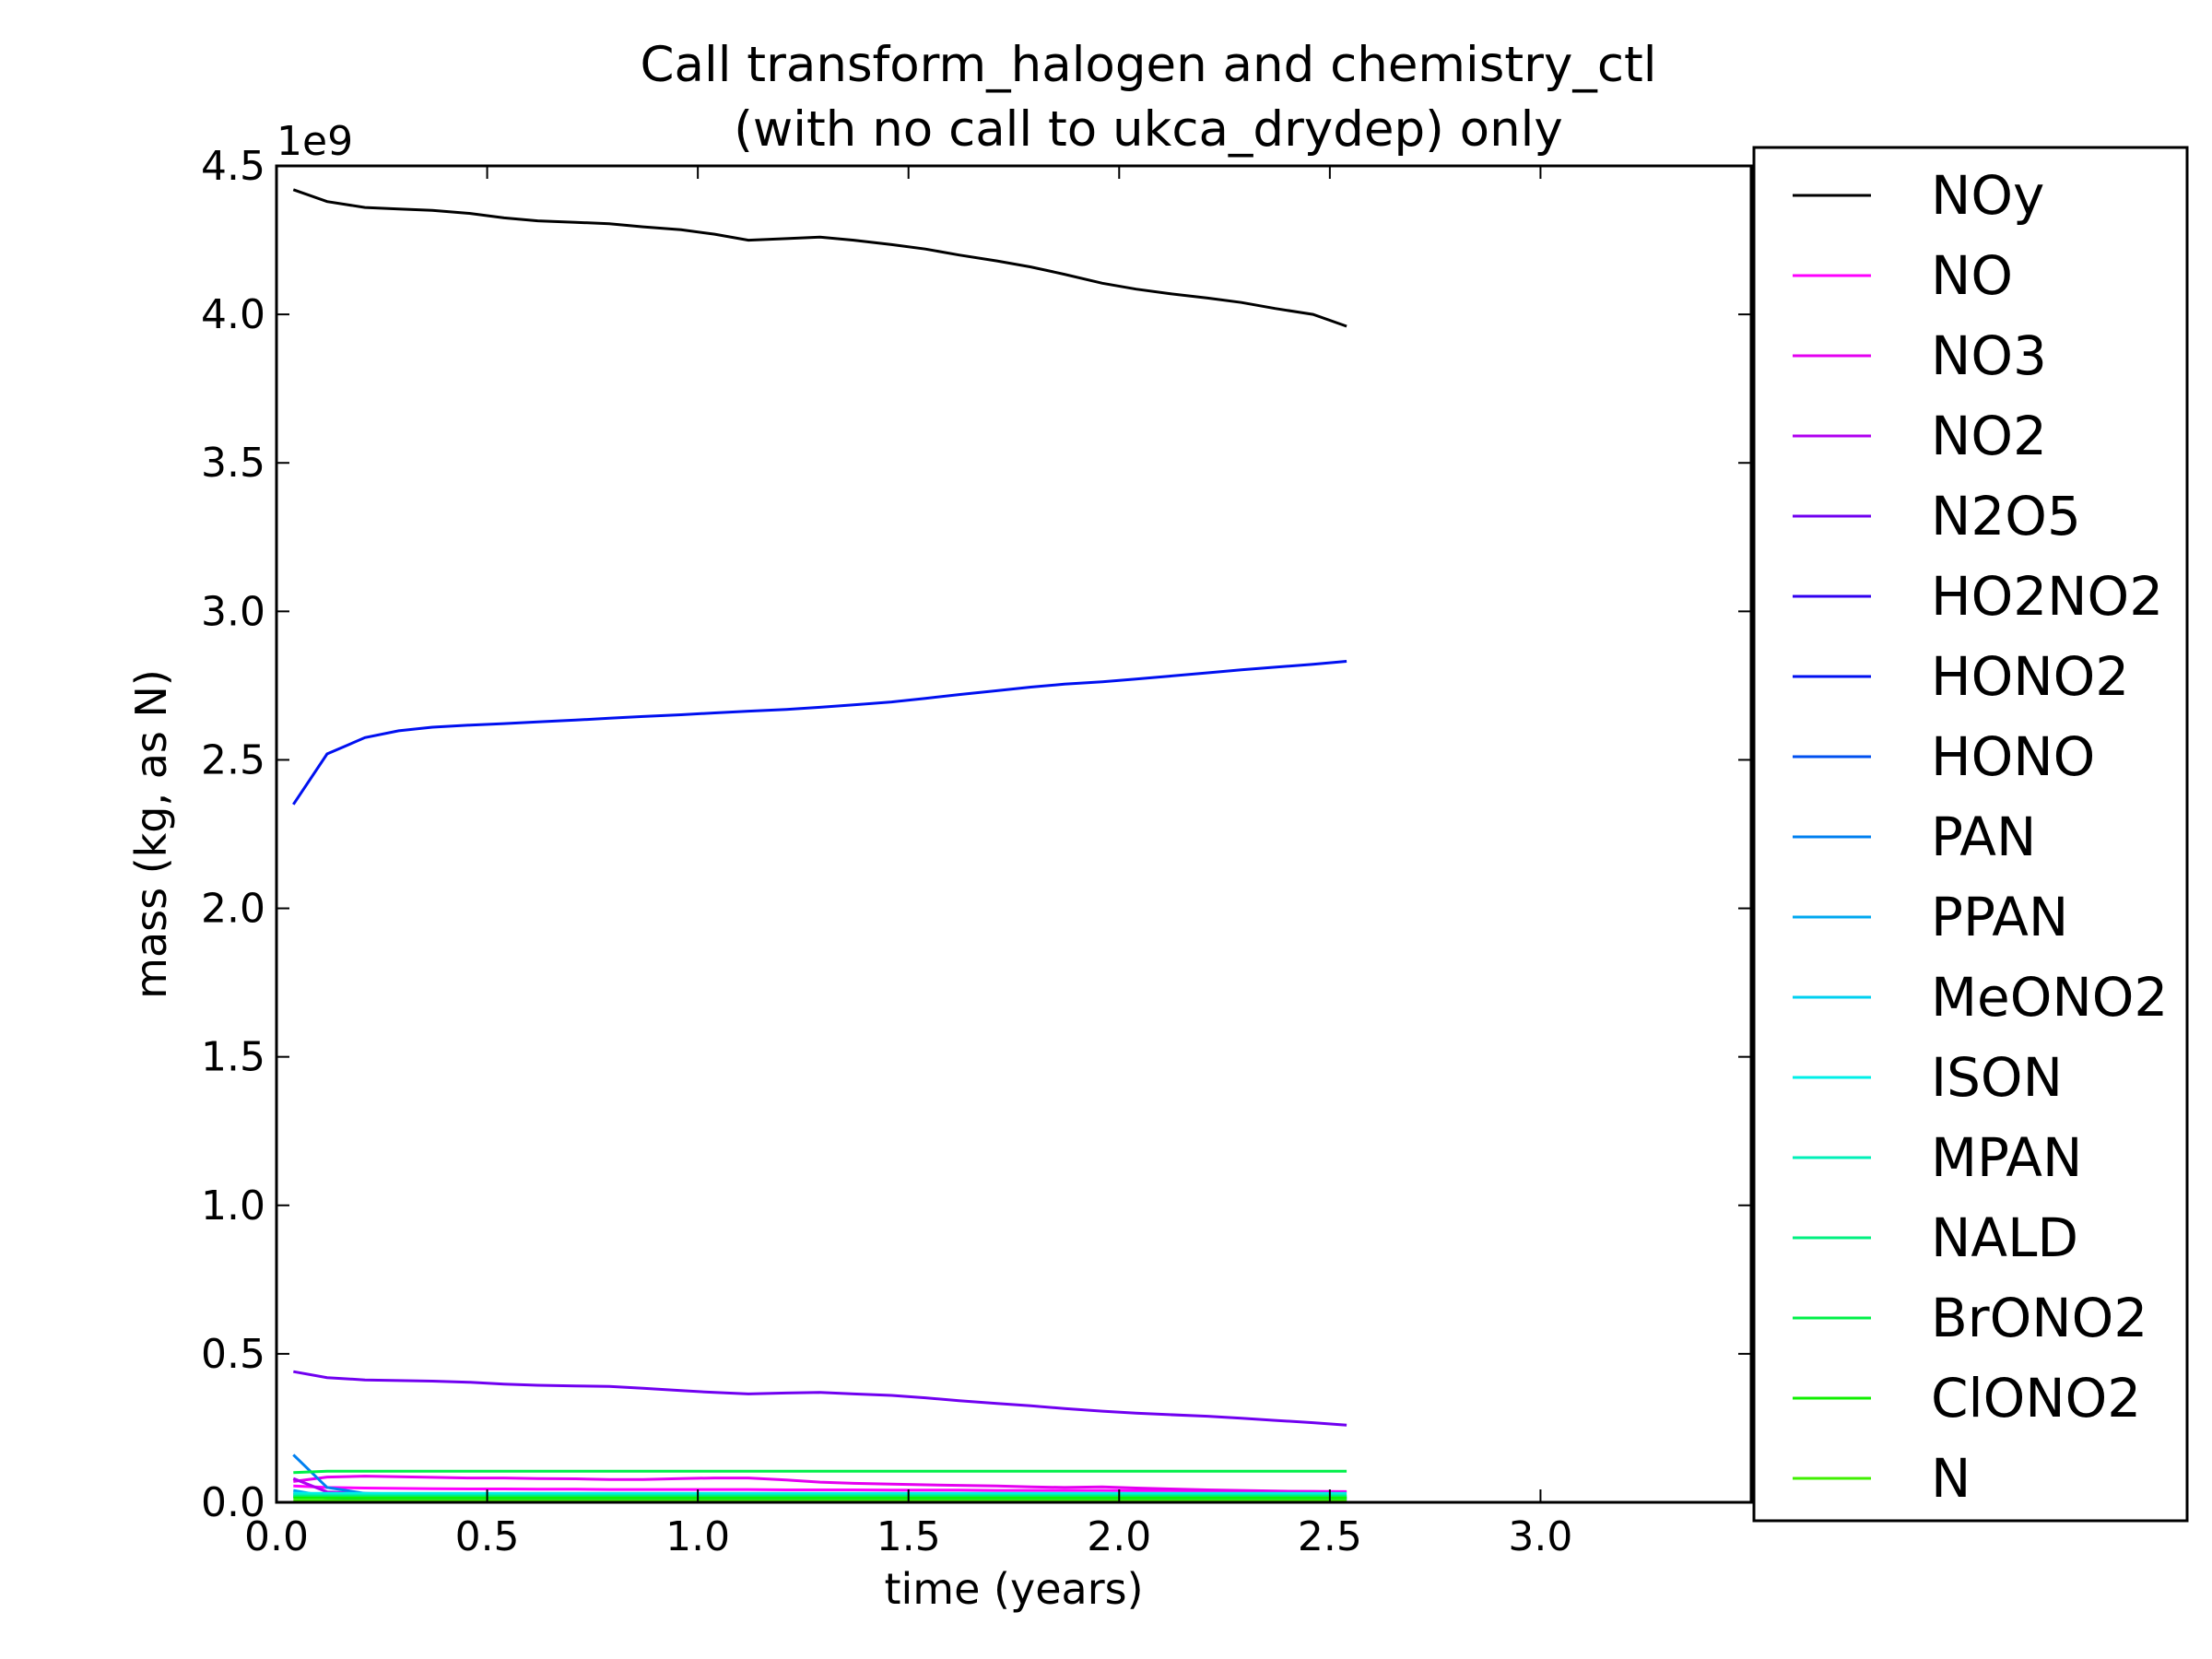 Image resolution: width=2212 pixels, height=1659 pixels. I want to click on y-tick-label: 3.5, so click(233, 463).